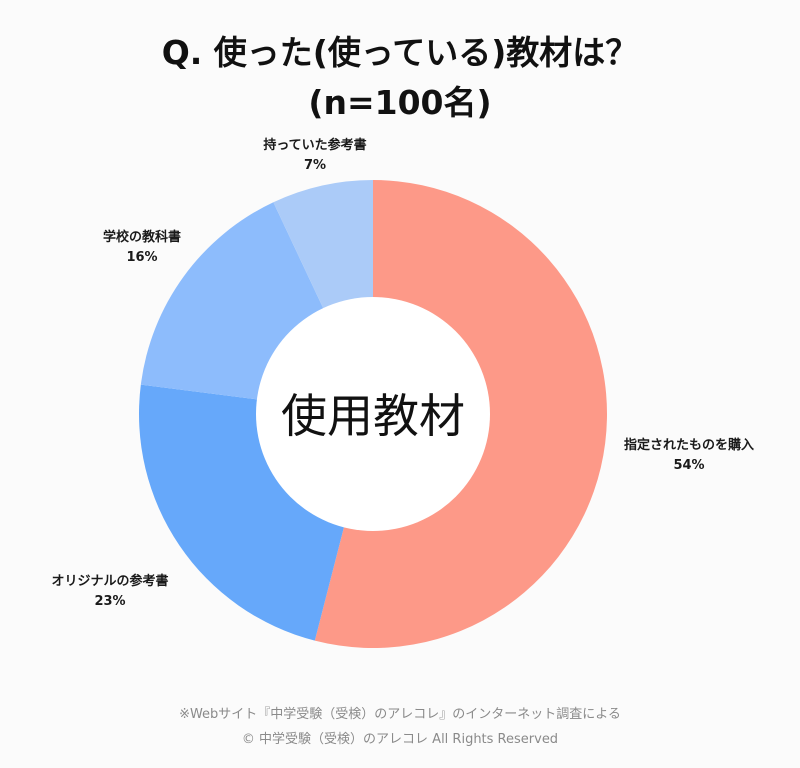  Describe the element at coordinates (110, 581) in the screenshot. I see `slice-label-text: オリジナルの参考書` at that location.